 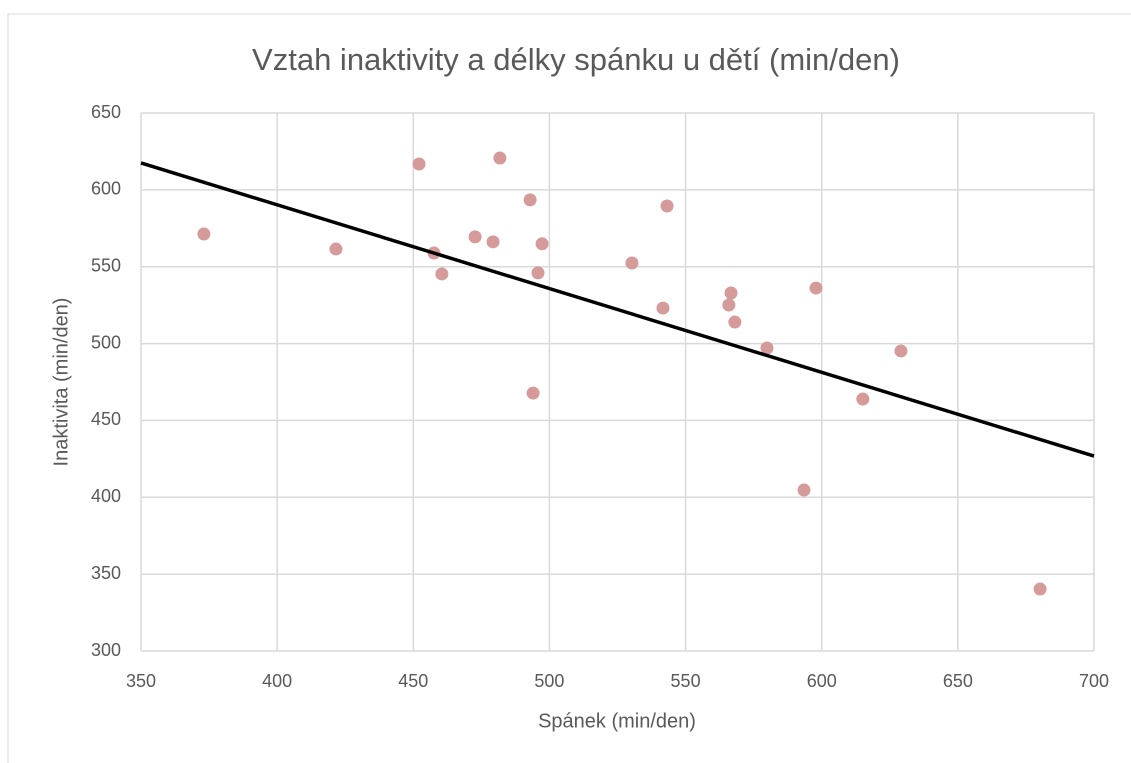 What do you see at coordinates (549, 681) in the screenshot?
I see `x-tick-label: 500` at bounding box center [549, 681].